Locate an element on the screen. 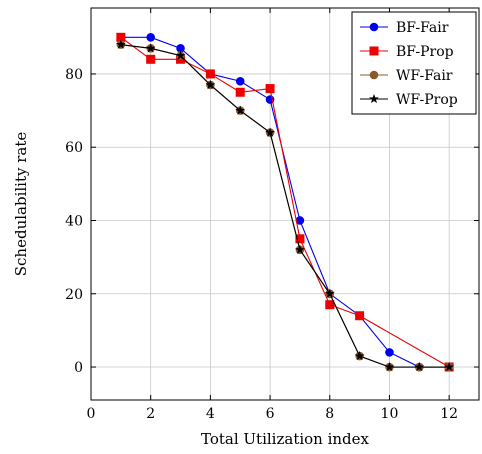 This screenshot has height=454, width=482. x-tick-label: 2 is located at coordinates (150, 414).